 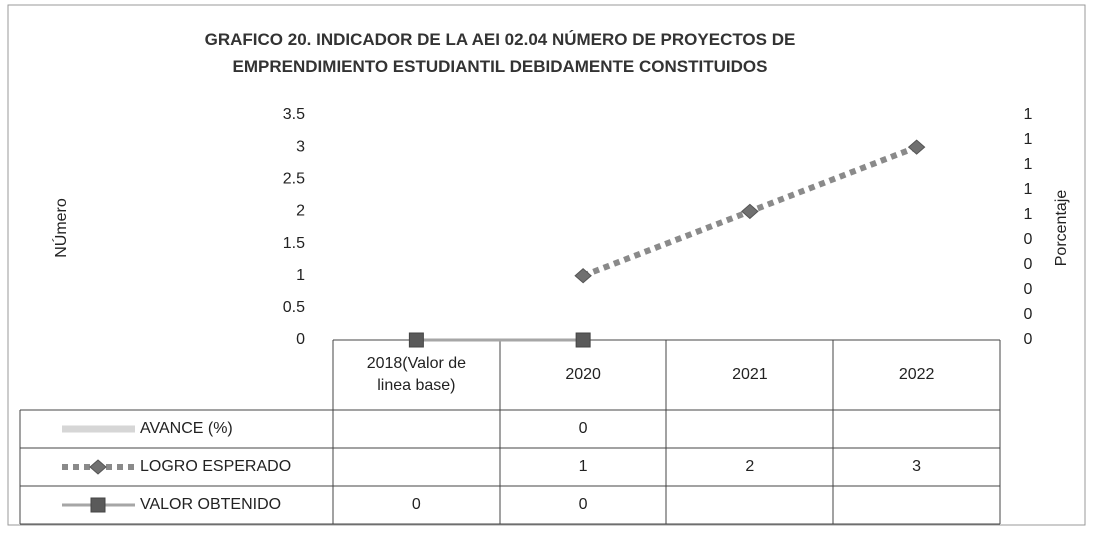 What do you see at coordinates (749, 466) in the screenshot?
I see `table-value: 2` at bounding box center [749, 466].